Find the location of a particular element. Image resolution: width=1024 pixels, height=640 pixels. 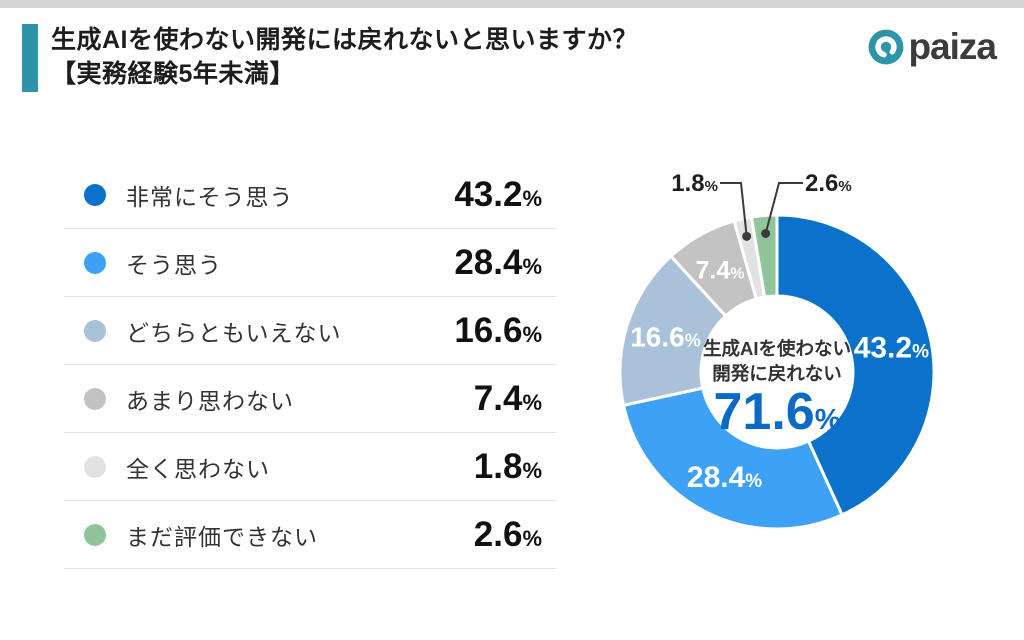

donut-center-circle is located at coordinates (777, 372).